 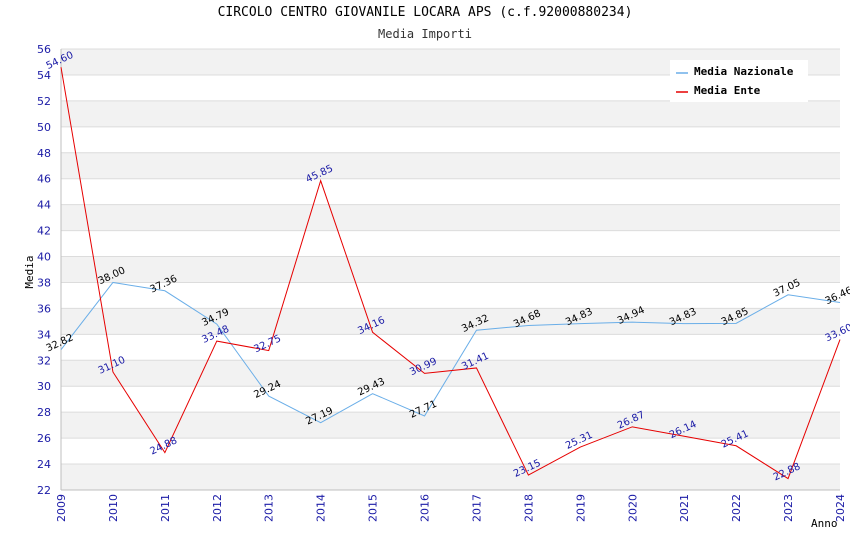 I want to click on legend-box, so click(x=739, y=81).